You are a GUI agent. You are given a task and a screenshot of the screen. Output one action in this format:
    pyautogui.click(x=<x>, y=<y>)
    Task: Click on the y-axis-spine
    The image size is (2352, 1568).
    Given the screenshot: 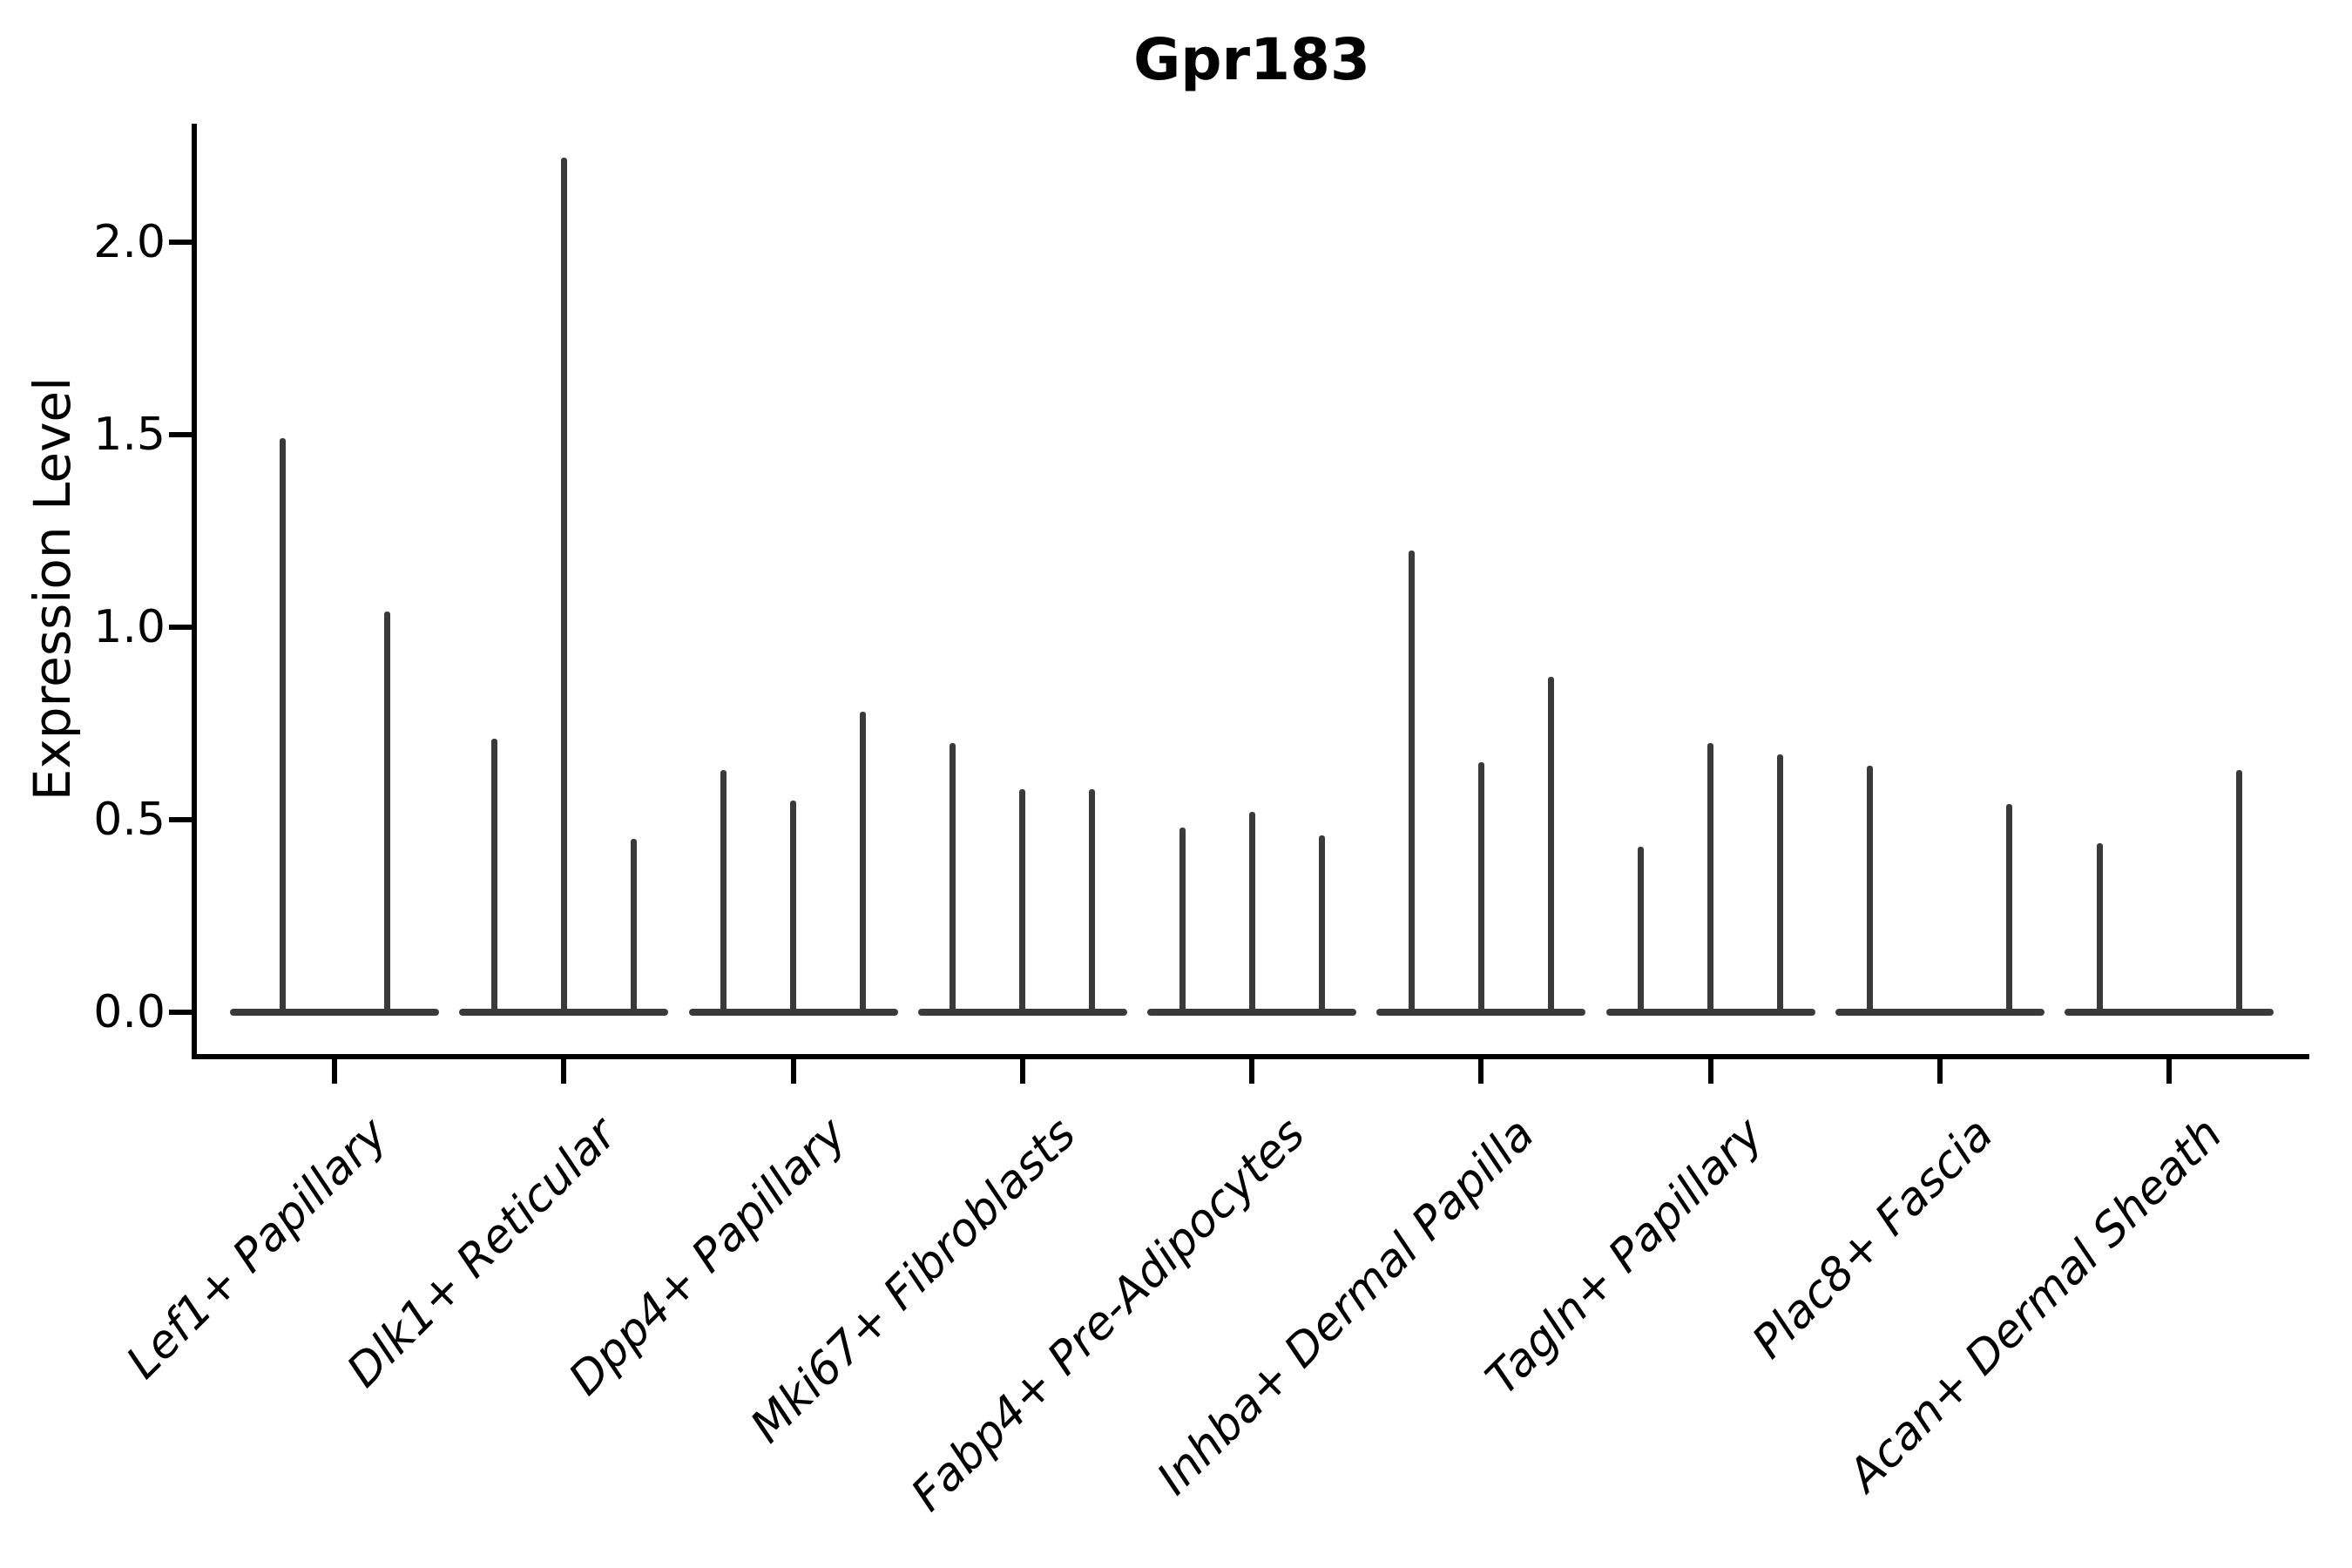 What is the action you would take?
    pyautogui.click(x=194, y=591)
    